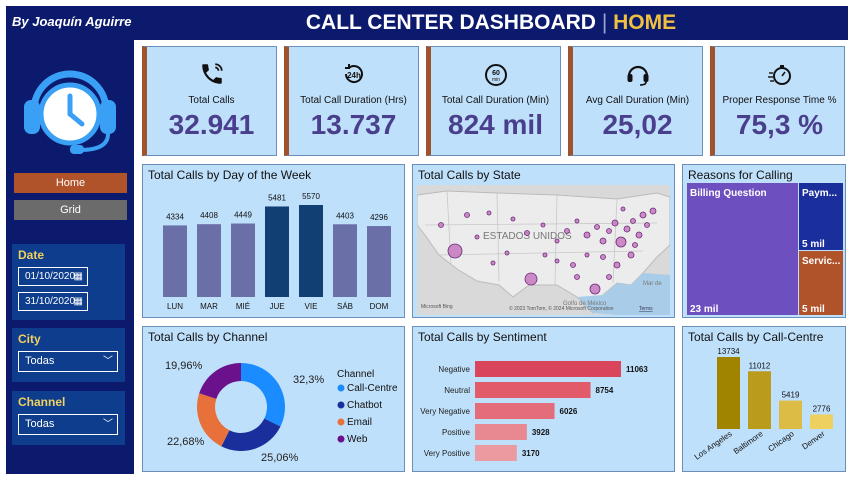 The height and width of the screenshot is (480, 856). Describe the element at coordinates (646, 309) in the screenshot. I see `map-terms-link: Terms` at that location.